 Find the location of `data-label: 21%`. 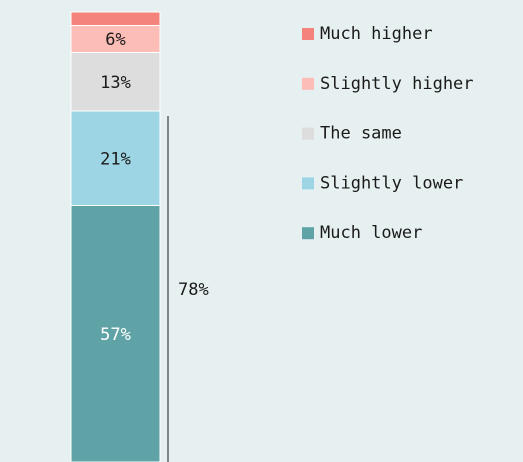

data-label: 21% is located at coordinates (115, 159).